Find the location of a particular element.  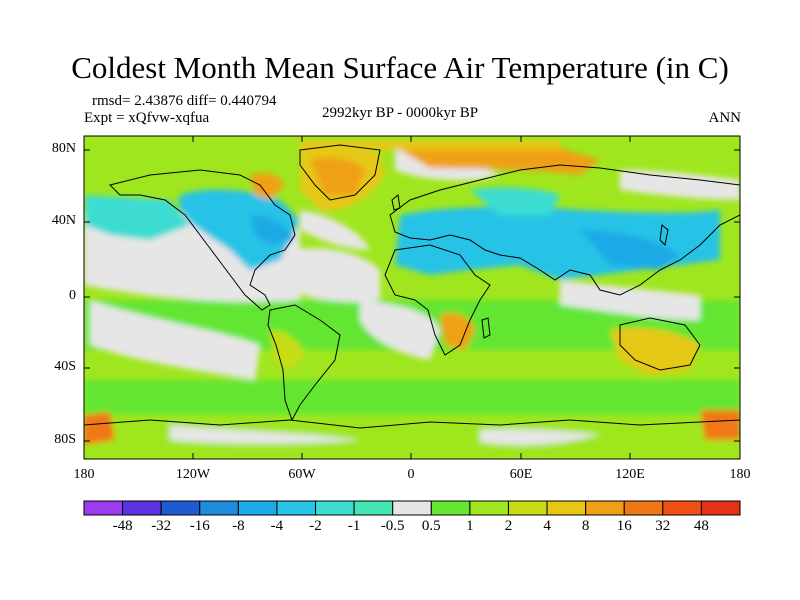

colorbar-label: 8 is located at coordinates (585, 526).